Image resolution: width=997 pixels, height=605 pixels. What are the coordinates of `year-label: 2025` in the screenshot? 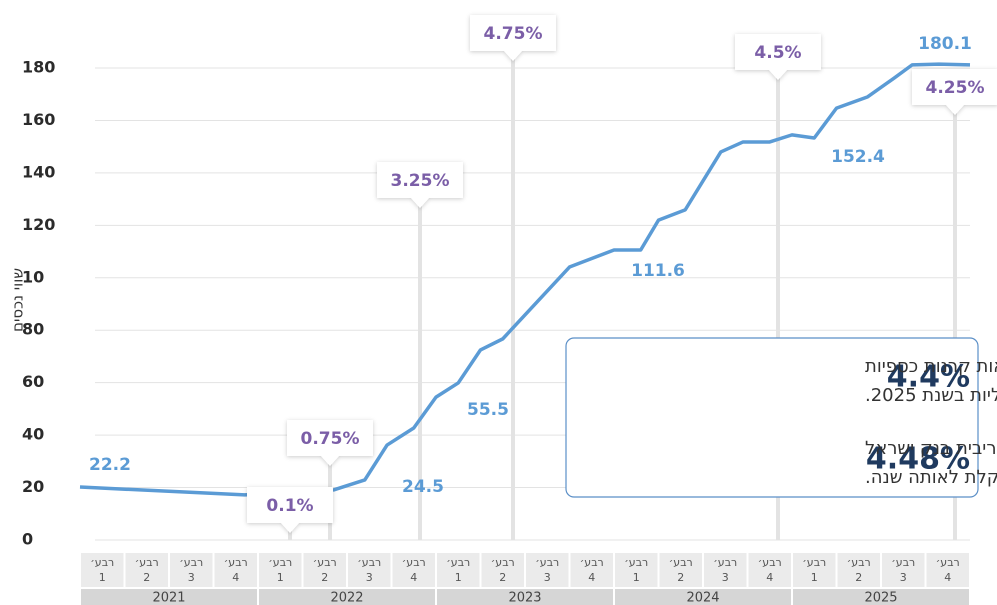 It's located at (880, 598).